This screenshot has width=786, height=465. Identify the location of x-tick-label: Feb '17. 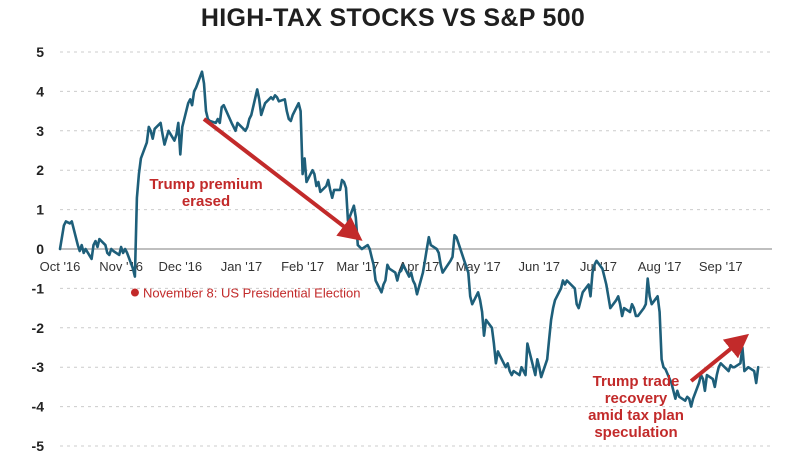
(302, 266).